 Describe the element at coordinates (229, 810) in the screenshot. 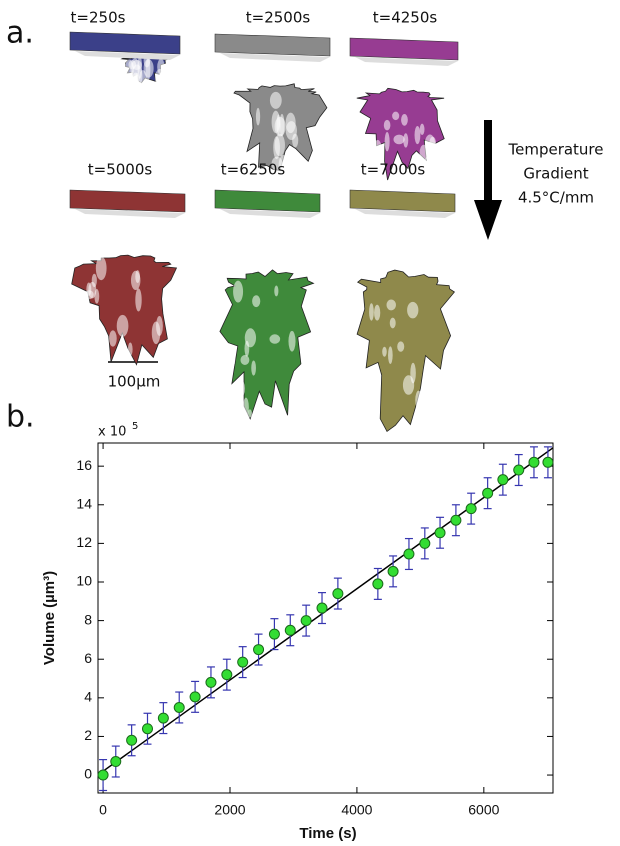

I see `x-tick-label: 2000` at that location.